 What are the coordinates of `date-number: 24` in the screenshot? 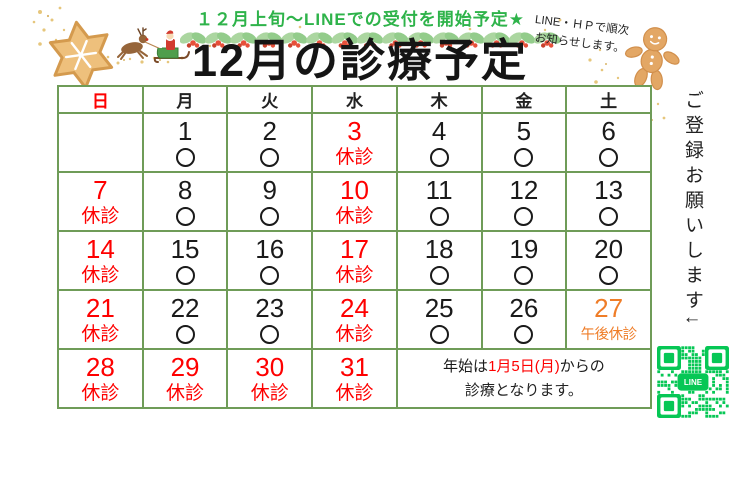 It's located at (354, 307).